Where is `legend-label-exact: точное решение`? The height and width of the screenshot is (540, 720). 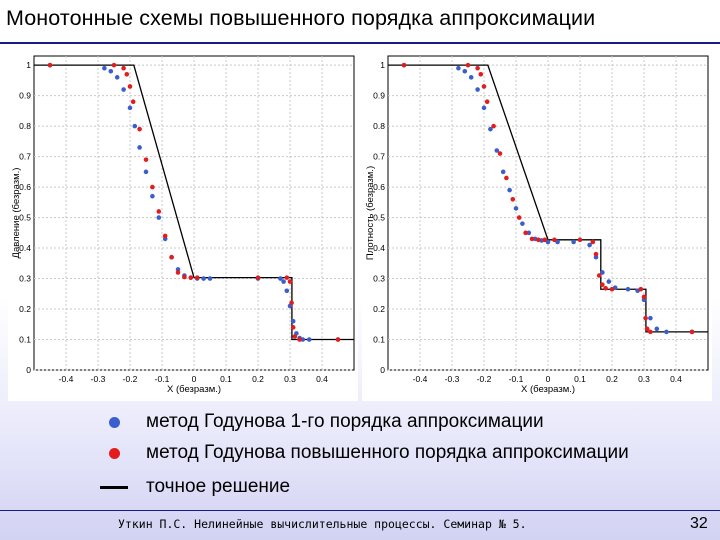
legend-label-exact: точное решение is located at coordinates (218, 486).